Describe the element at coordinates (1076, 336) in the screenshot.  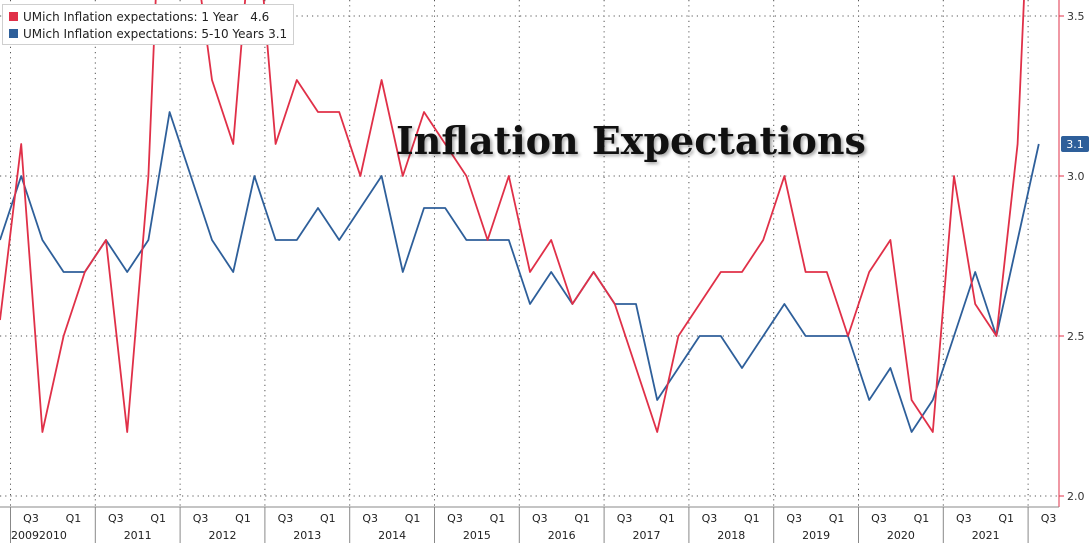
I see `y-tick-label: 2.5` at that location.